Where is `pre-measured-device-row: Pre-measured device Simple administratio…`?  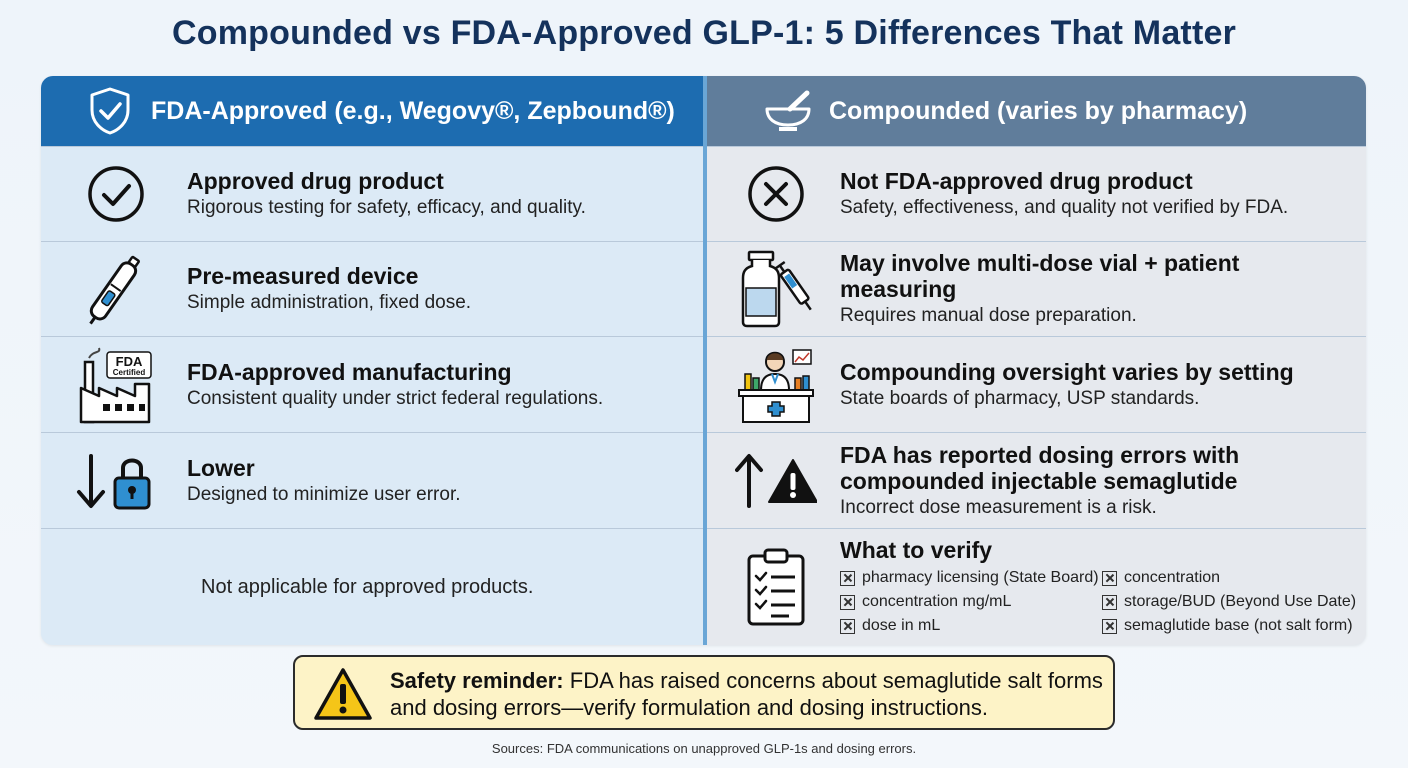
pre-measured-device-row: Pre-measured device Simple administratio… is located at coordinates (372, 288).